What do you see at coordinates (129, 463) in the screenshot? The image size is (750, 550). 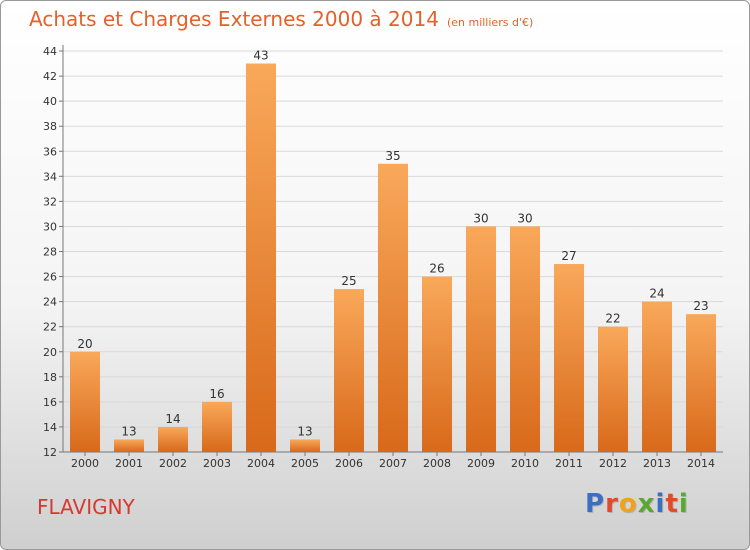 I see `x-tick-label: 2001` at bounding box center [129, 463].